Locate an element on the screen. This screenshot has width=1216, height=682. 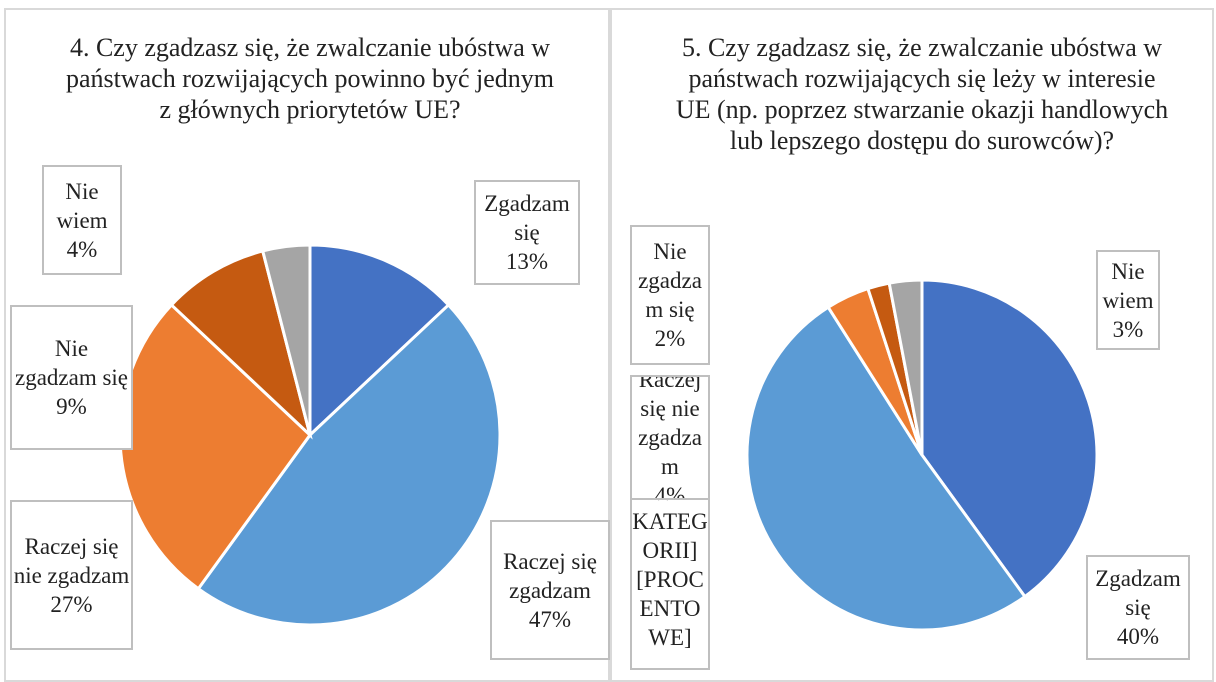
data-label: Nie wiem 3% is located at coordinates (1128, 300).